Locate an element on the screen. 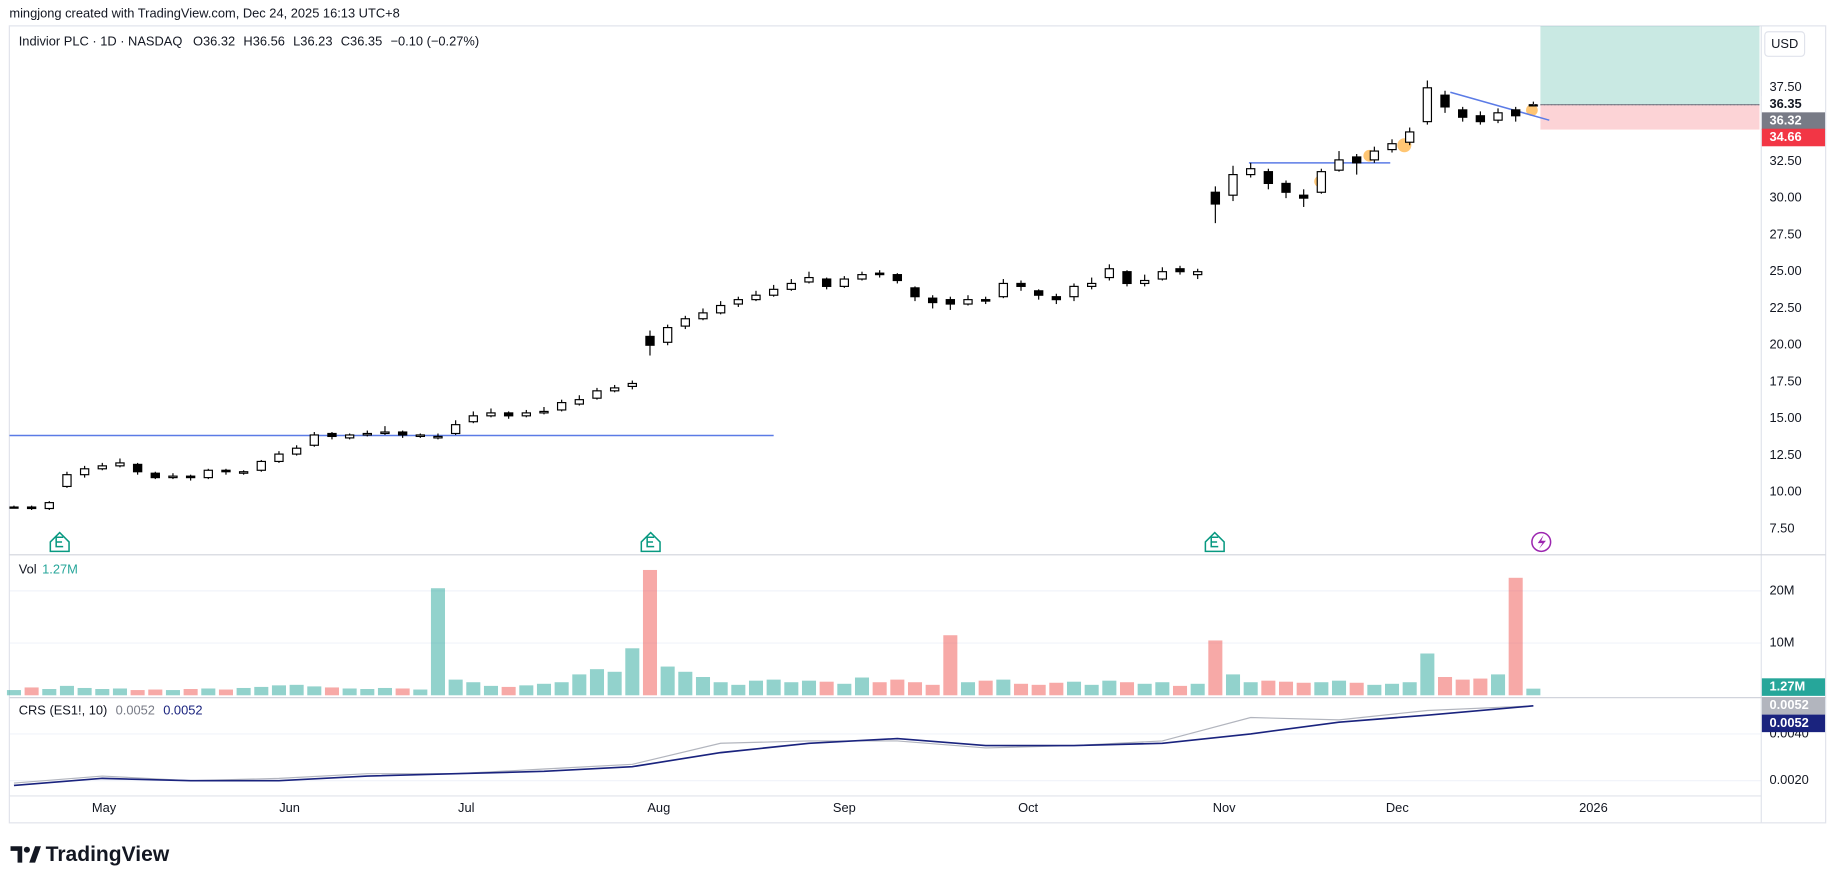 This screenshot has height=885, width=1835. y-tick-label: 17.50 is located at coordinates (1785, 380).